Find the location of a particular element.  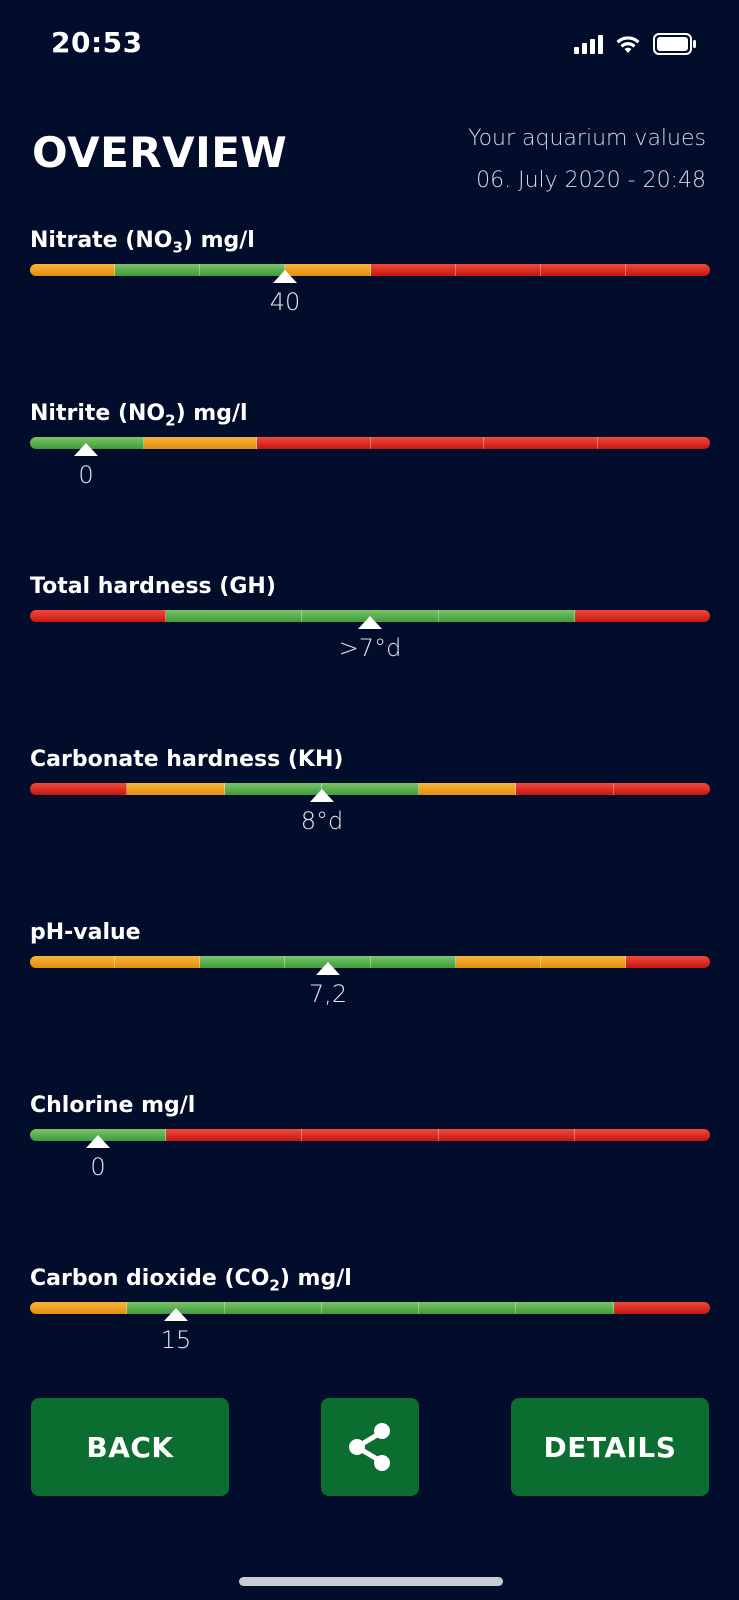

parameter-label: pH-value is located at coordinates (85, 932).